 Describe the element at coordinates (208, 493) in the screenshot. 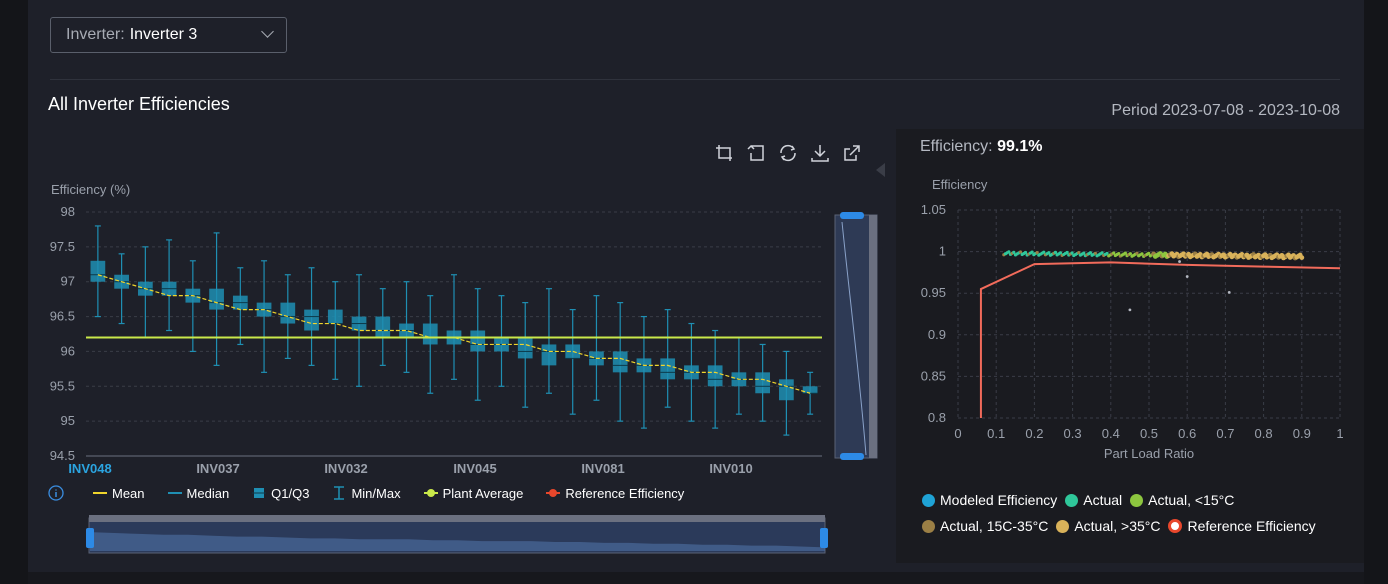

I see `legend-median-label: Median` at that location.